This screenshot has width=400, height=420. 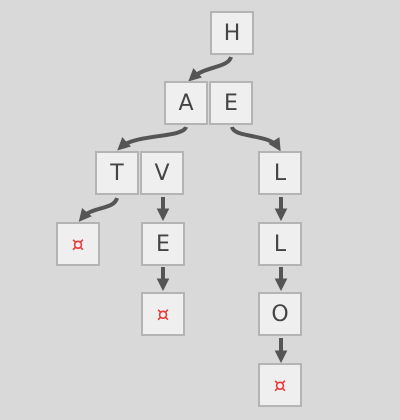 I want to click on node-t: T, so click(x=117, y=173).